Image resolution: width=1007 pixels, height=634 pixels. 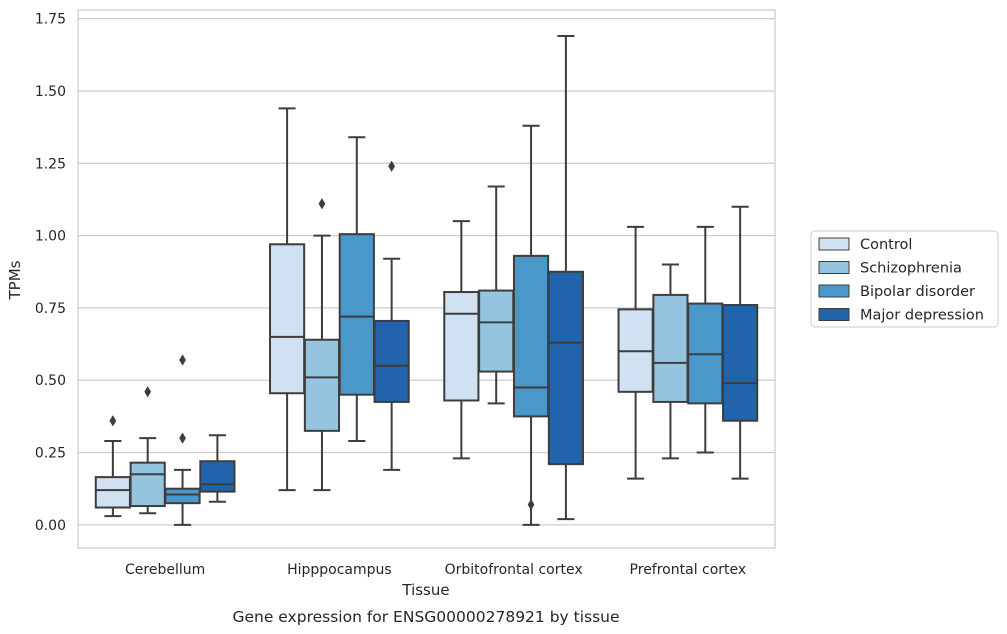 What do you see at coordinates (15, 280) in the screenshot?
I see `y-axis-label: TPMs` at bounding box center [15, 280].